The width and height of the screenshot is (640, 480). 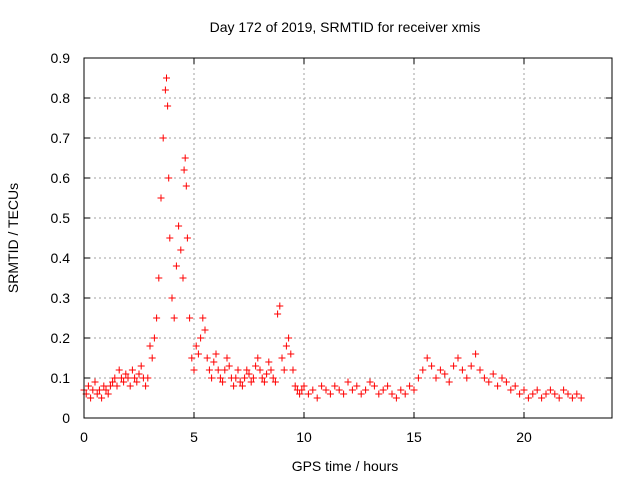 What do you see at coordinates (61, 258) in the screenshot?
I see `y-tick-label: 0.4` at bounding box center [61, 258].